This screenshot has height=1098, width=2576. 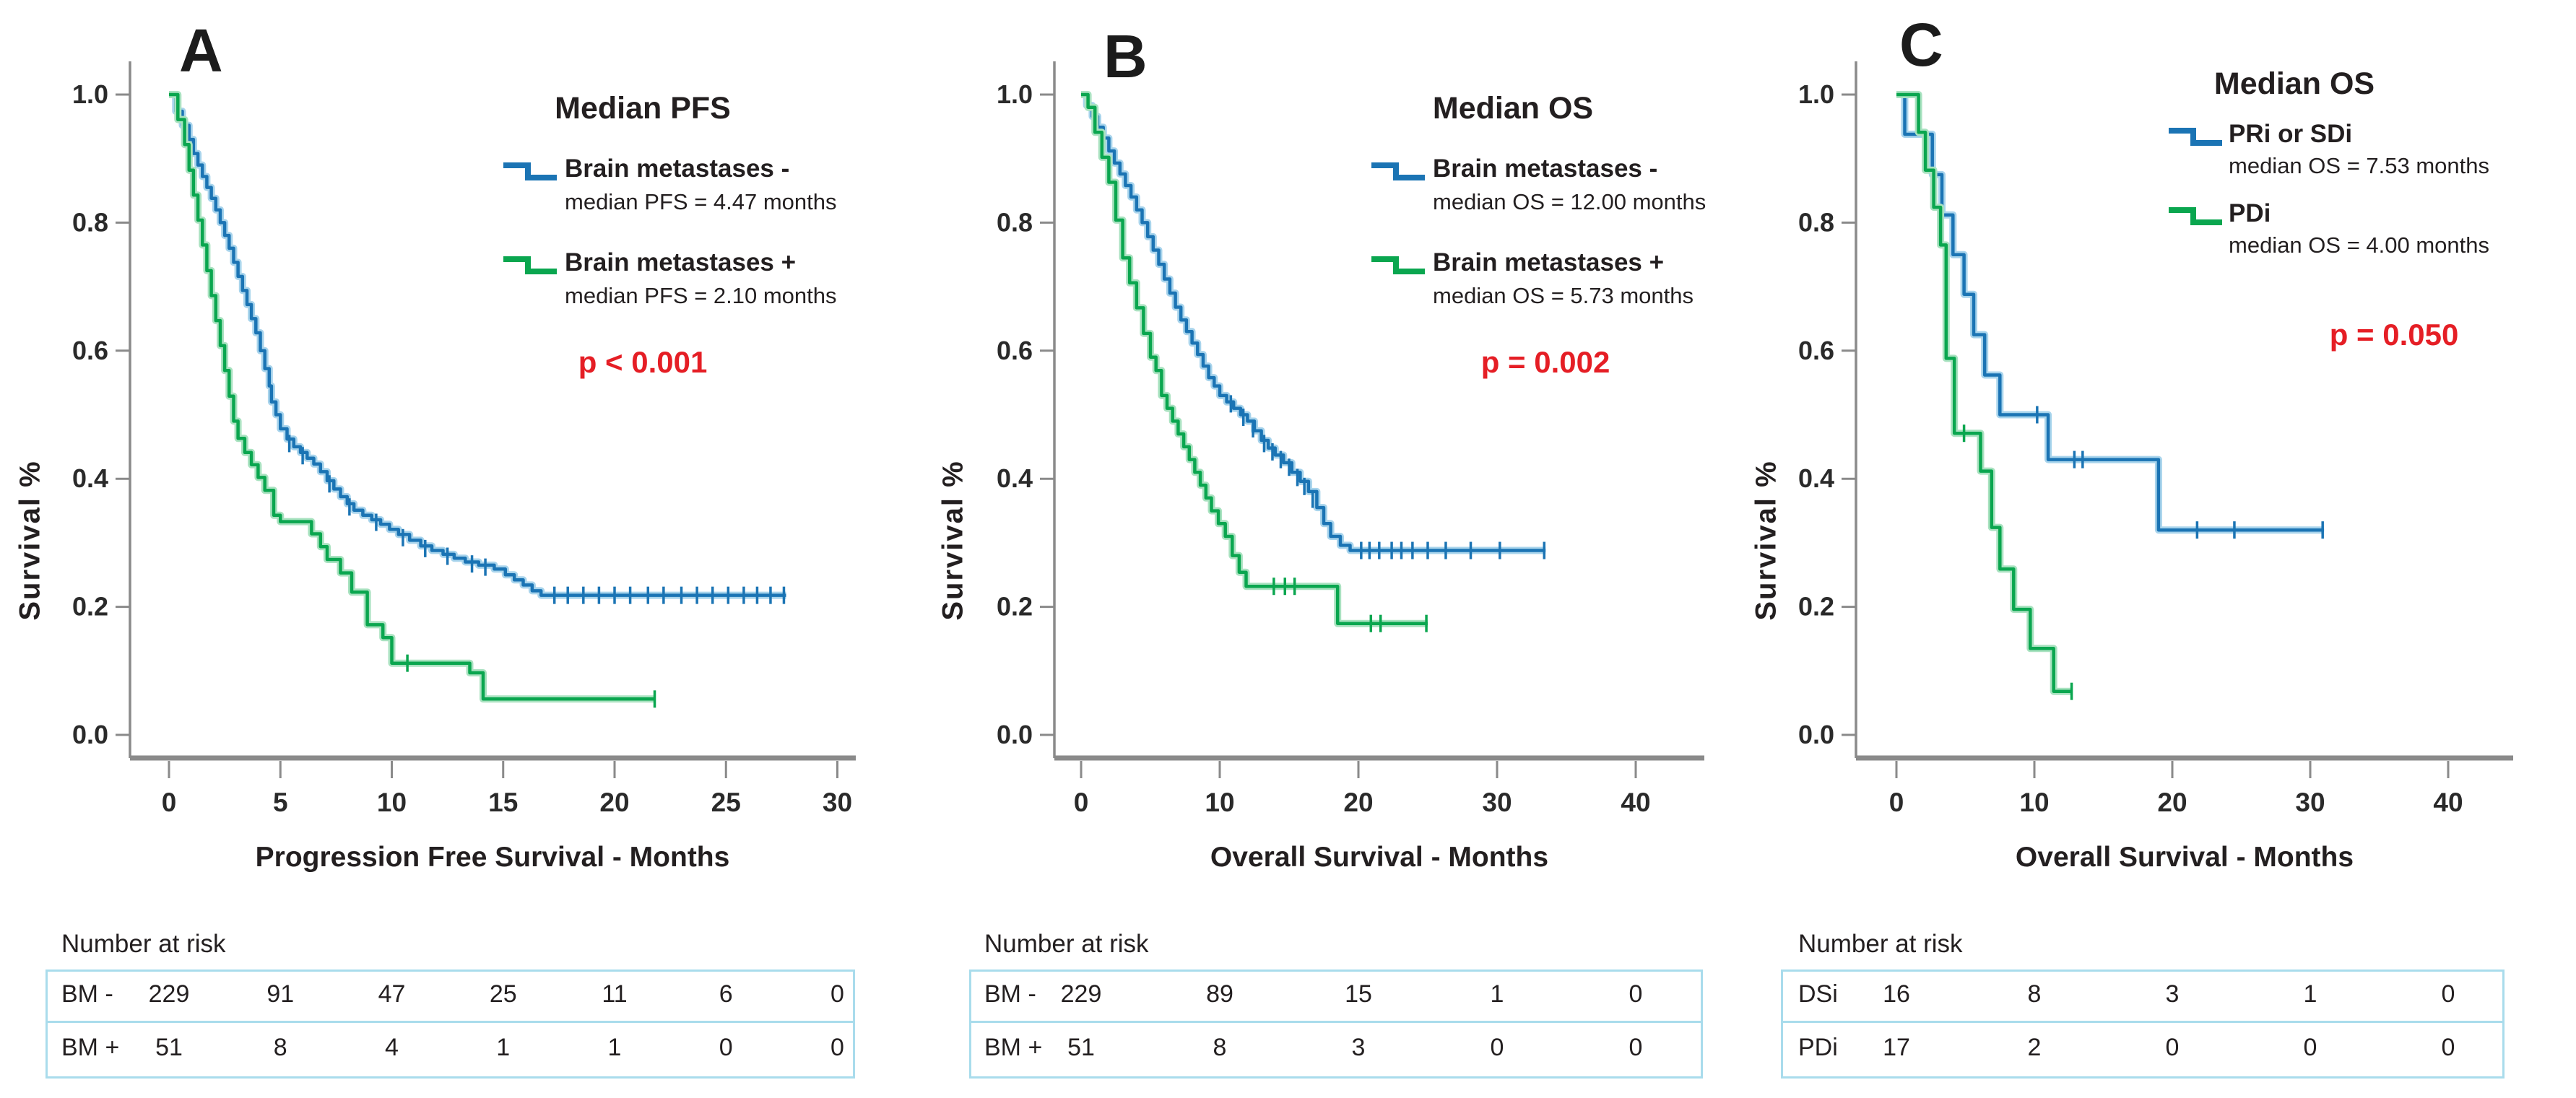 What do you see at coordinates (2250, 213) in the screenshot?
I see `legend-series-label: PDi` at bounding box center [2250, 213].